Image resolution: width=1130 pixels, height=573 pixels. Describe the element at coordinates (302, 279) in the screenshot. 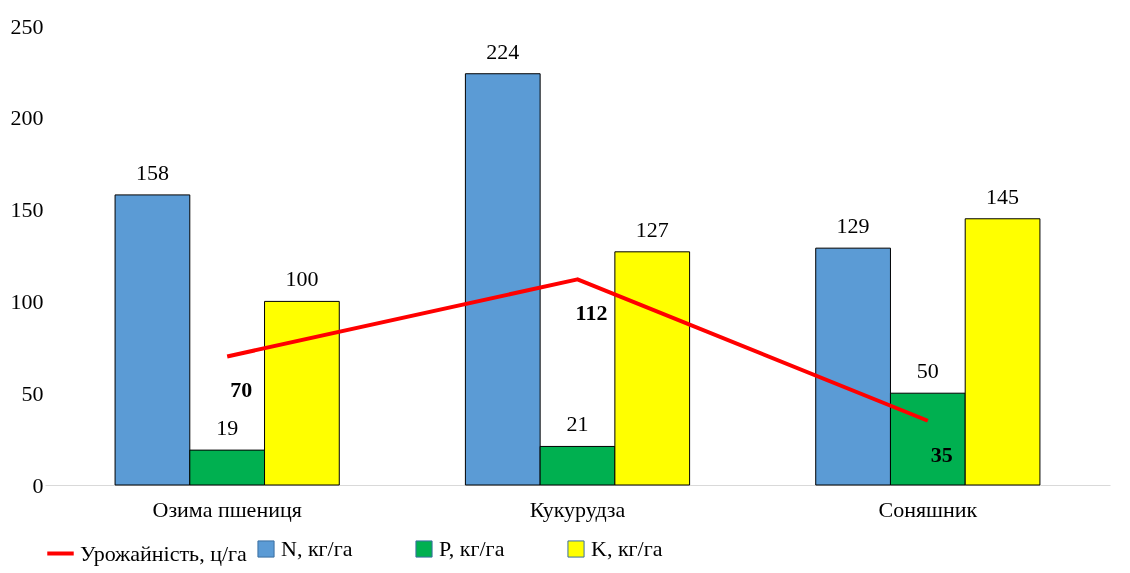

I see `data-label: 100` at that location.